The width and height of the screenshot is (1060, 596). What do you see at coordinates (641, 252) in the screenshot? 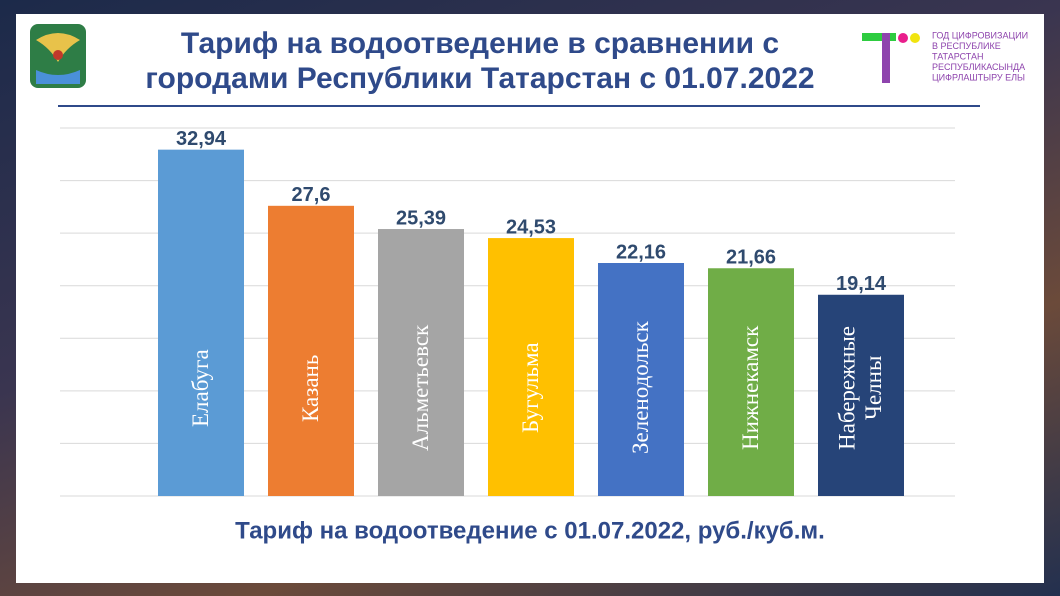
I see `value-label: 22,16` at bounding box center [641, 252].